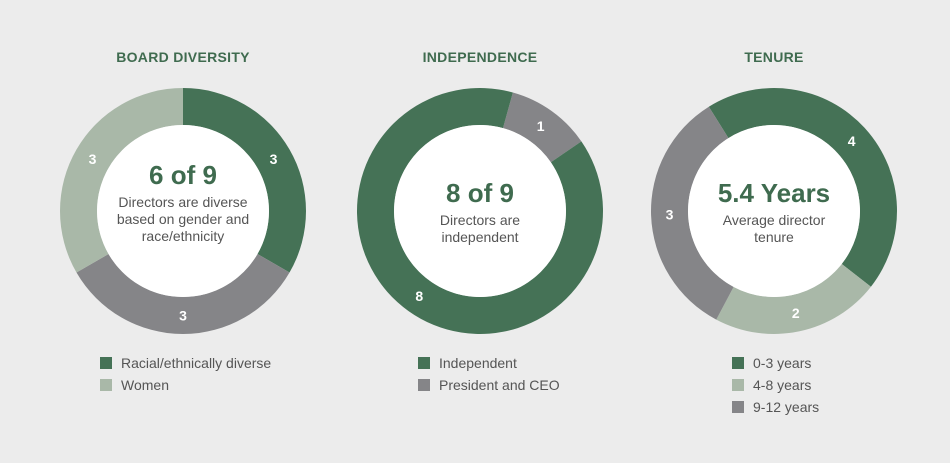  Describe the element at coordinates (796, 313) in the screenshot. I see `slice-value-label: 2` at that location.